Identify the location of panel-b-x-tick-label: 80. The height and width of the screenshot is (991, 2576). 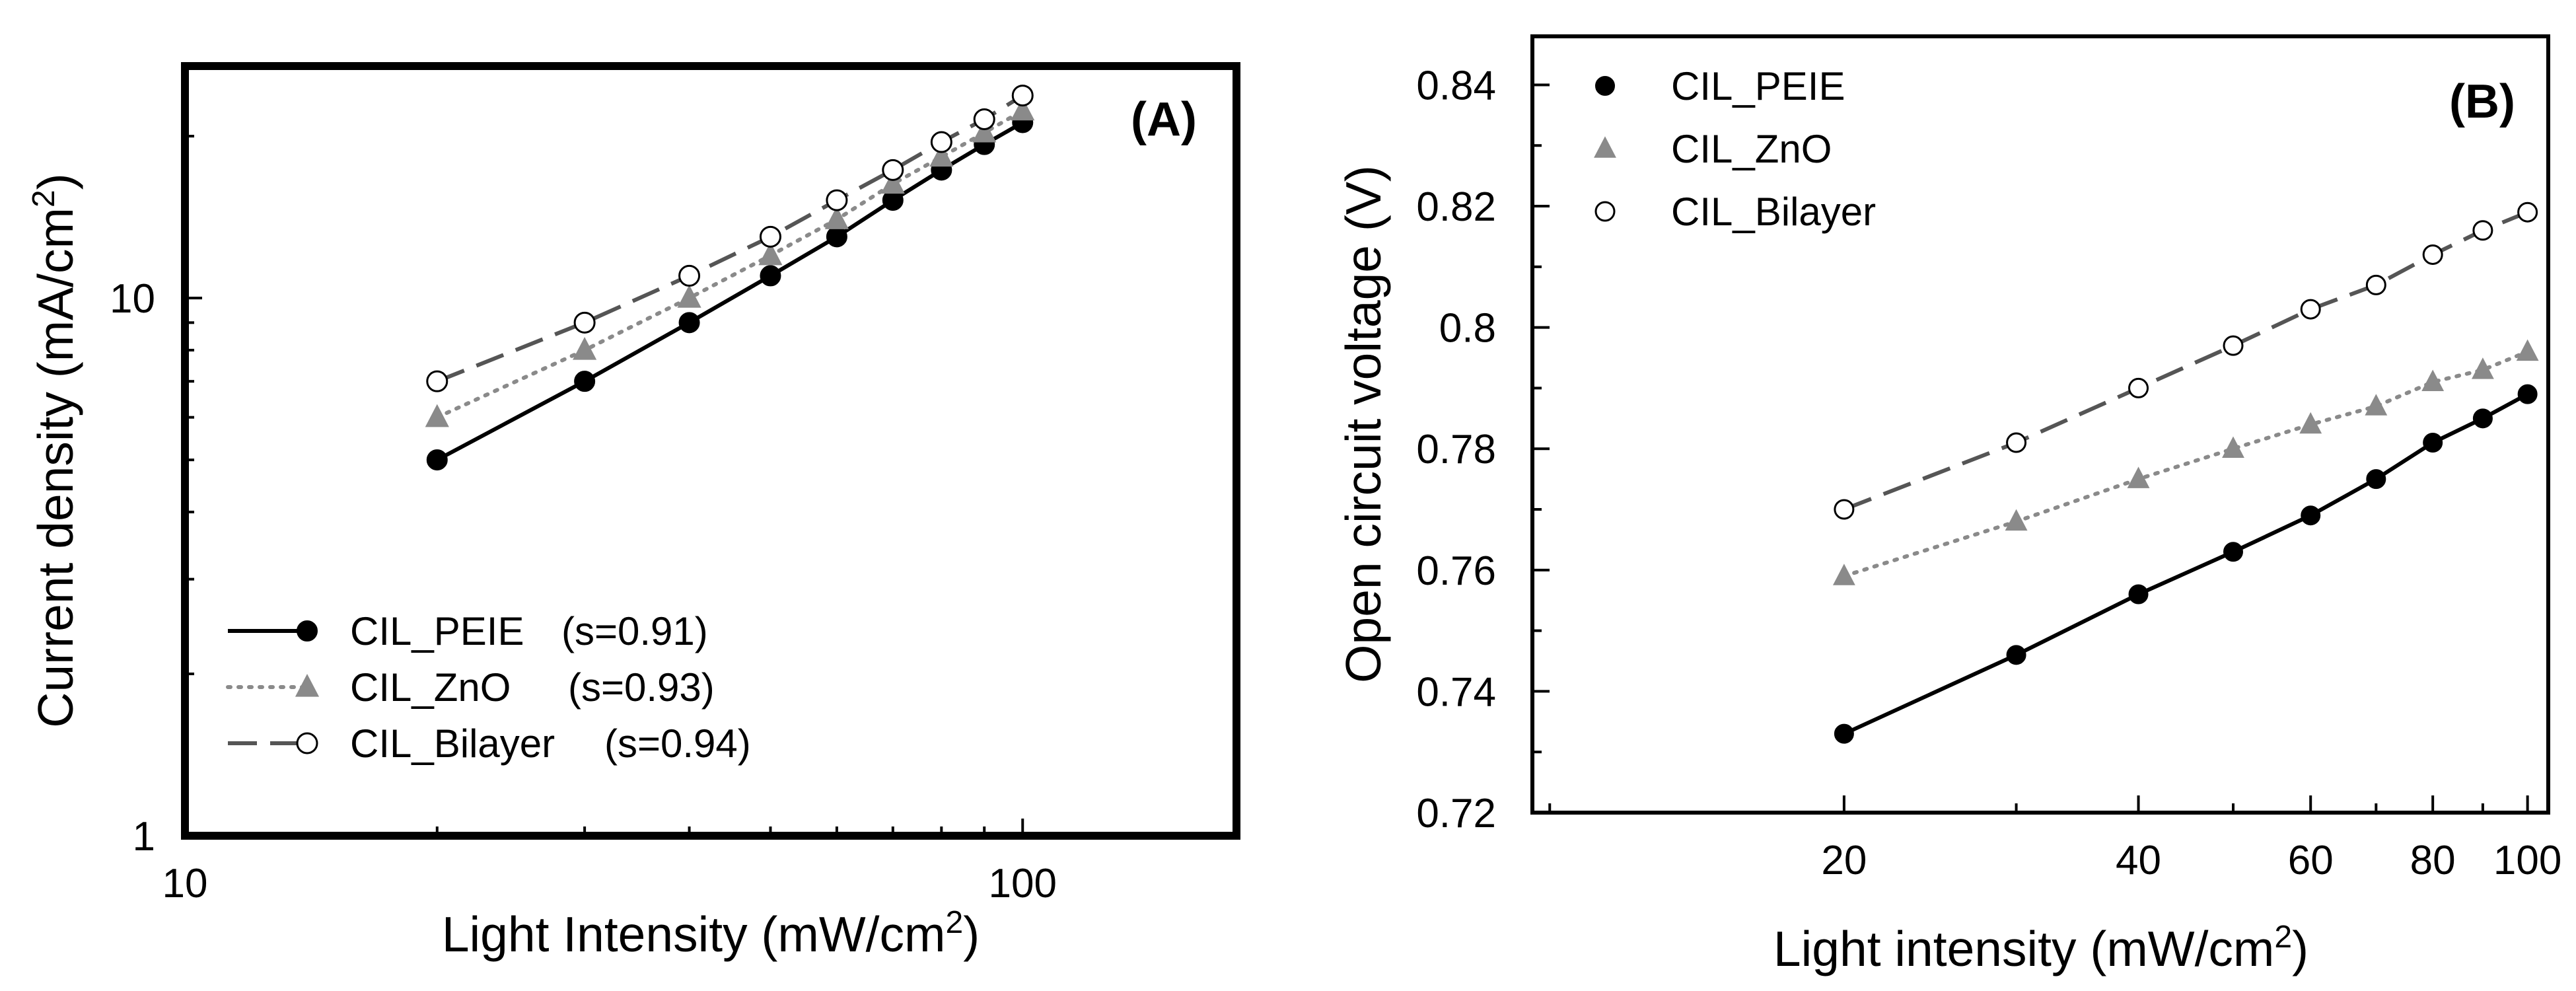
(2433, 860).